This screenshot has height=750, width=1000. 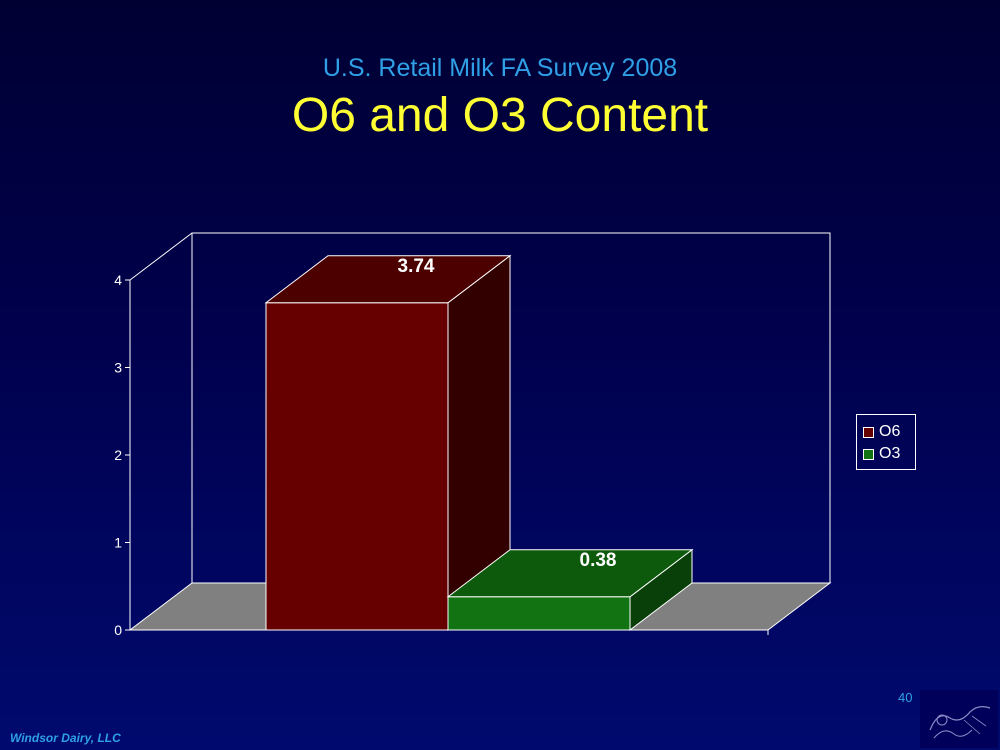 I want to click on page-number: 40, so click(x=905, y=697).